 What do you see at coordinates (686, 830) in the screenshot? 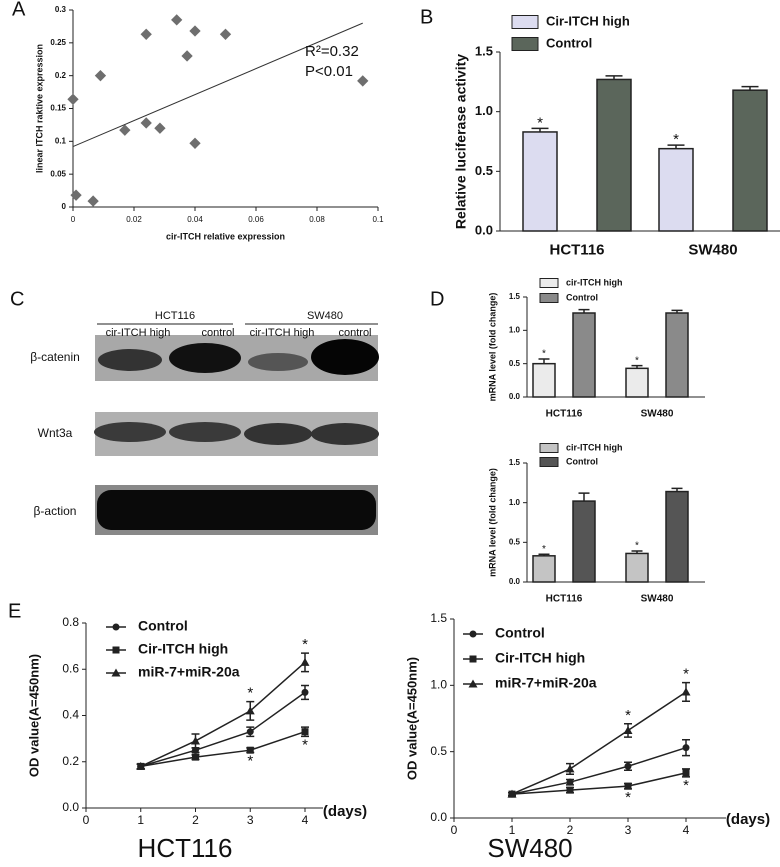
I see `x-tick-label: 4` at bounding box center [686, 830].